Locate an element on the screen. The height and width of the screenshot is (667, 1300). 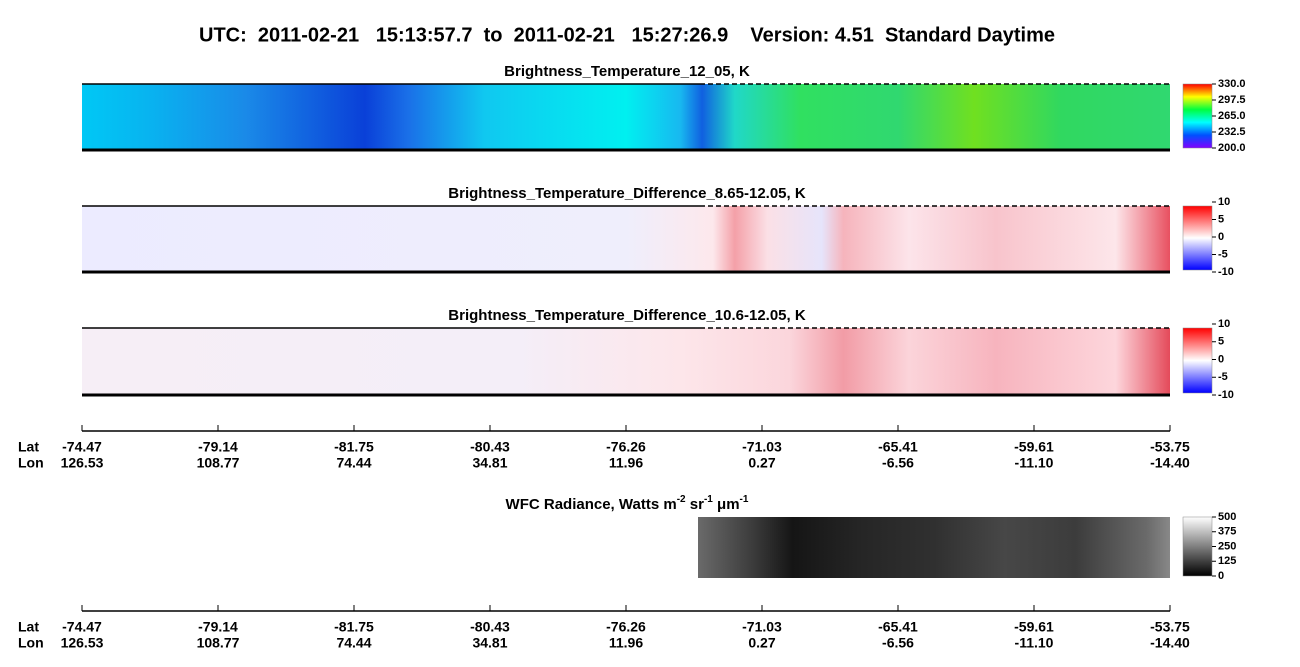
colorbar-label: 200.0 is located at coordinates (1232, 148).